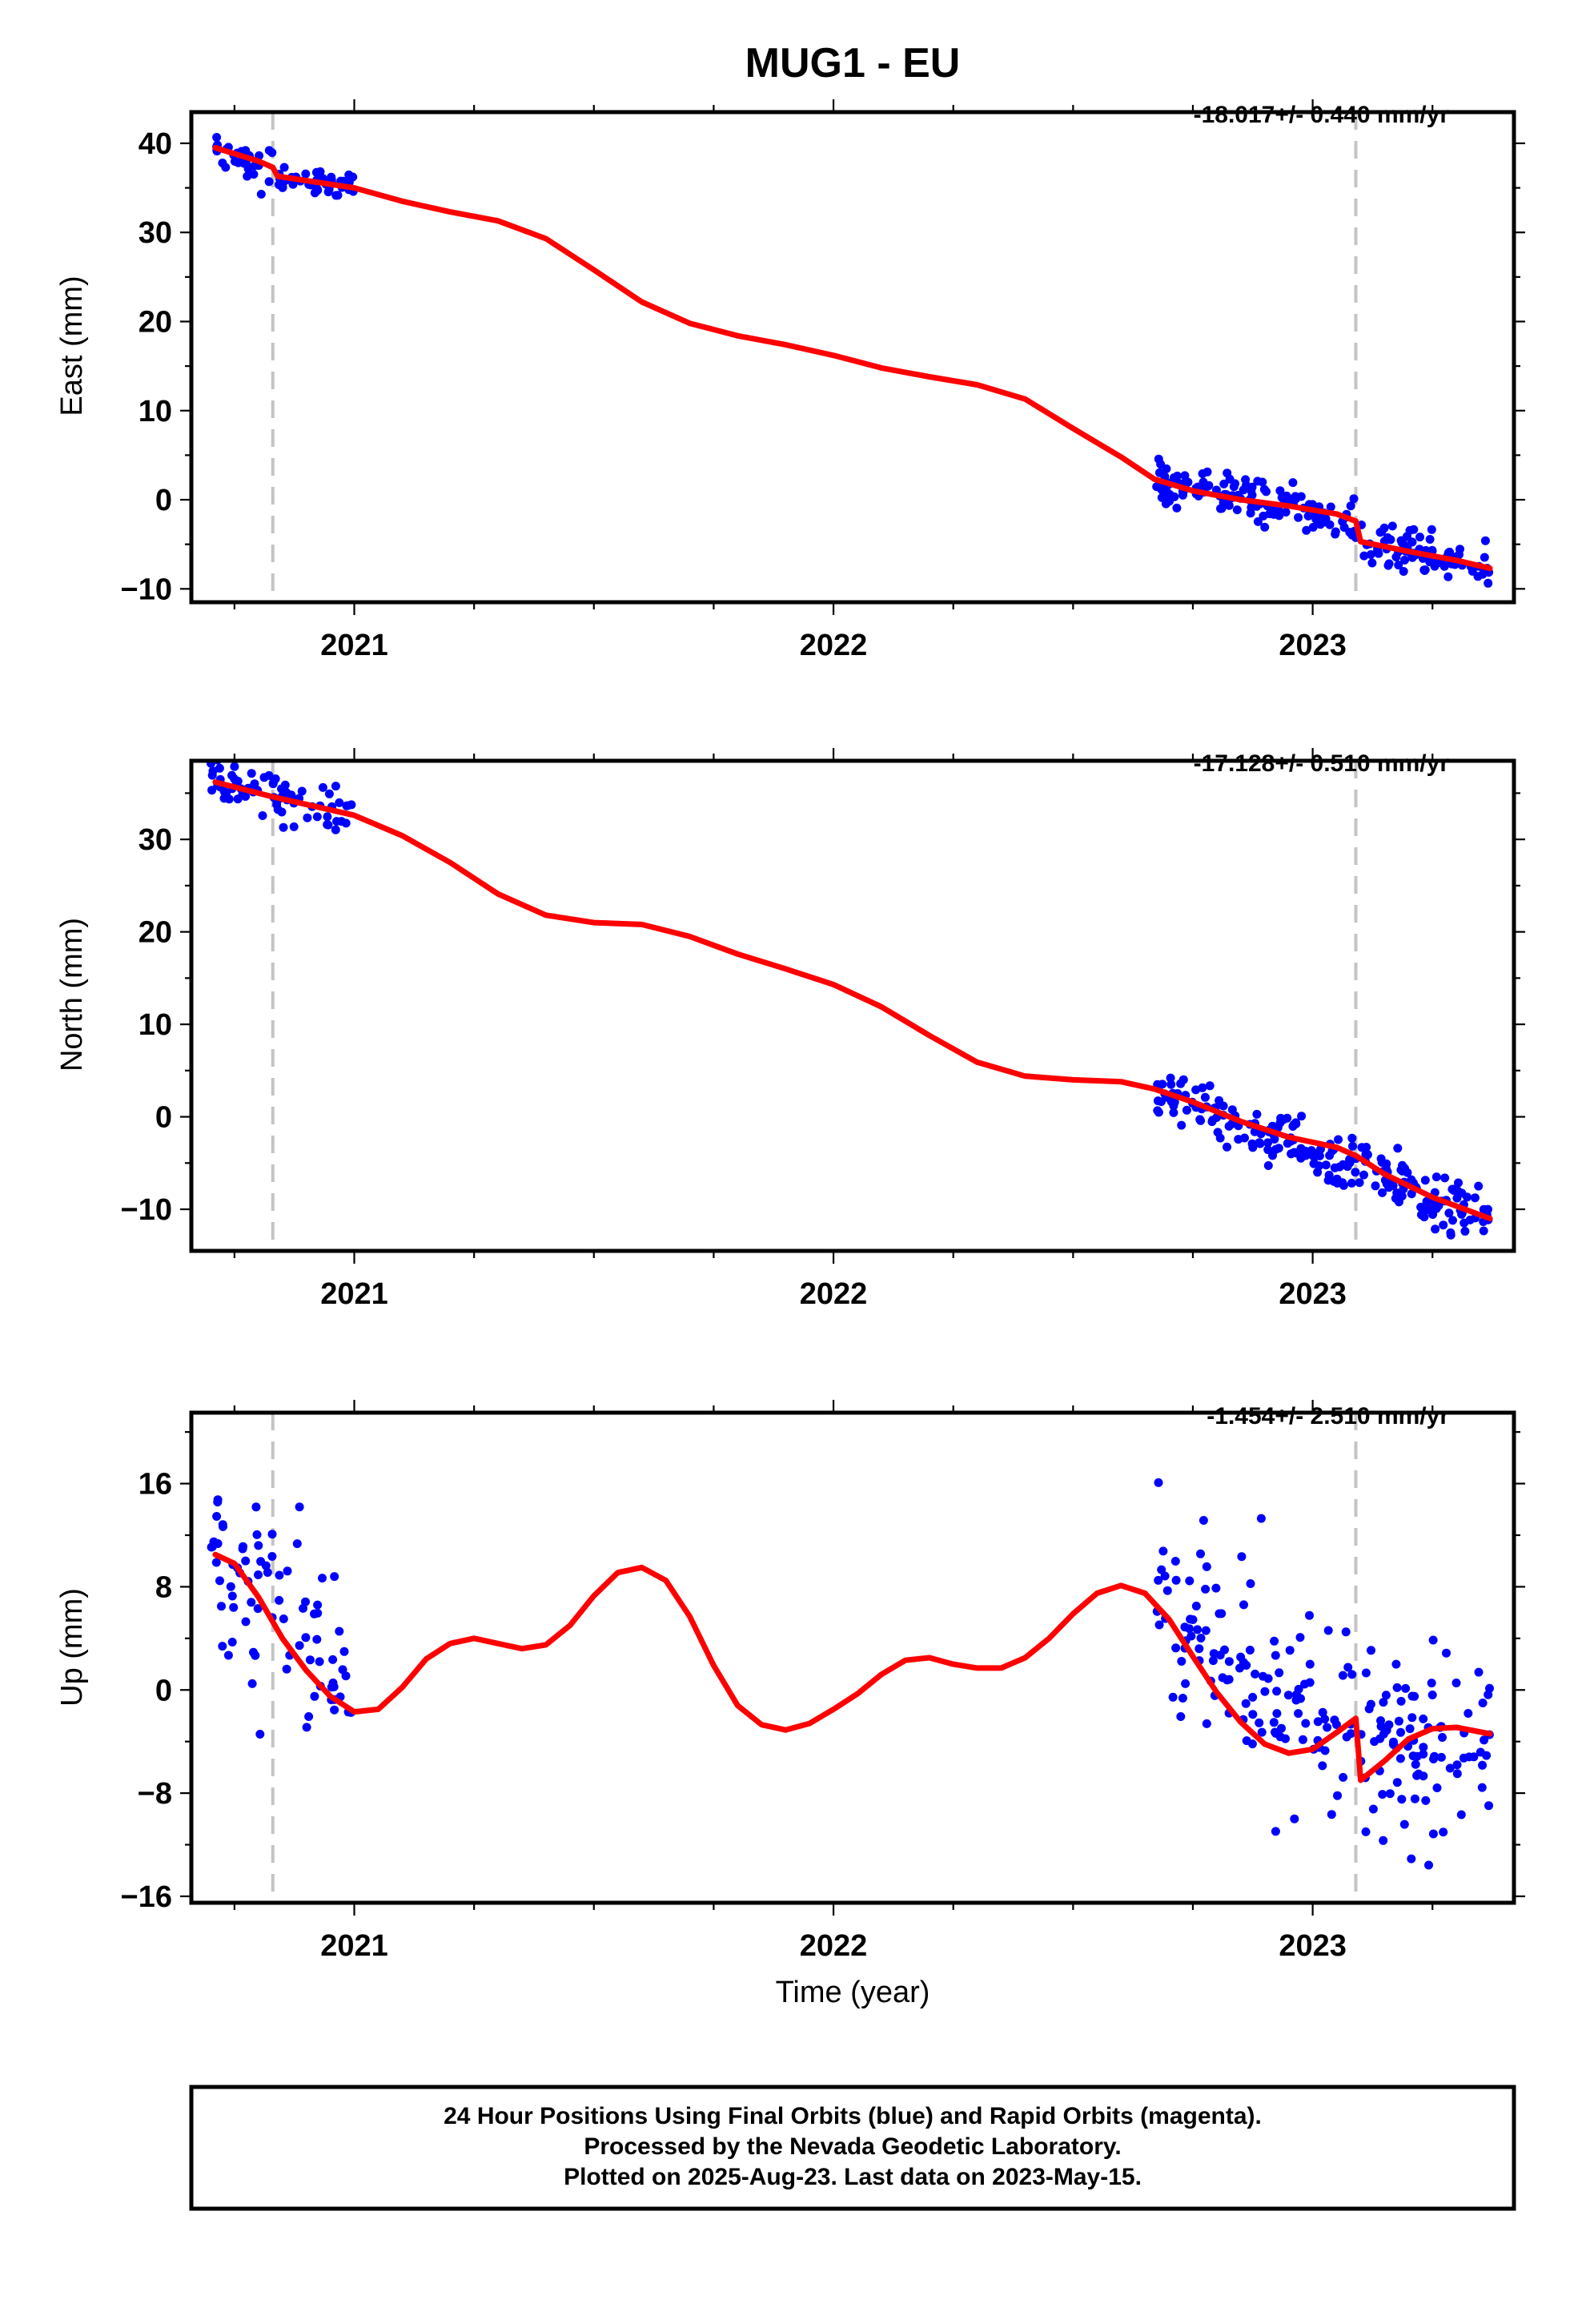 The width and height of the screenshot is (1582, 2324). I want to click on east-rate-label: -18.017+/- 0.440 mm/yr, so click(1322, 115).